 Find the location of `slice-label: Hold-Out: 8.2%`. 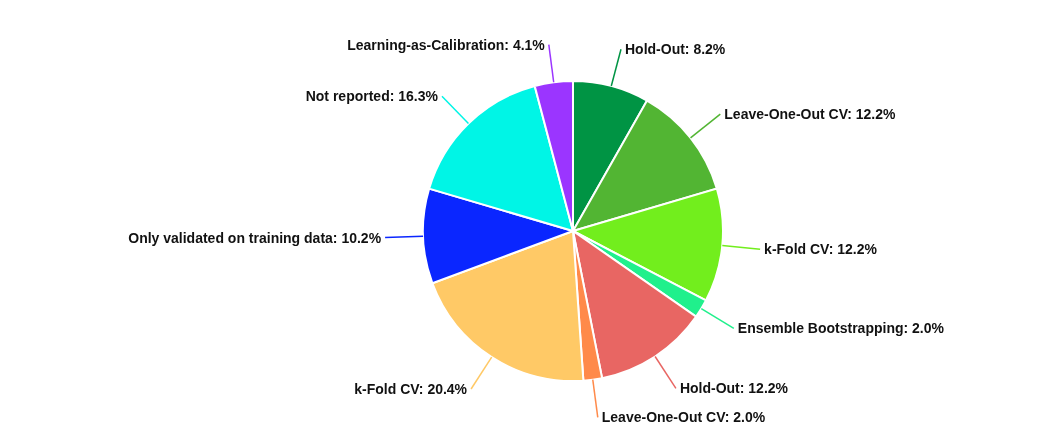

slice-label: Hold-Out: 8.2% is located at coordinates (675, 49).